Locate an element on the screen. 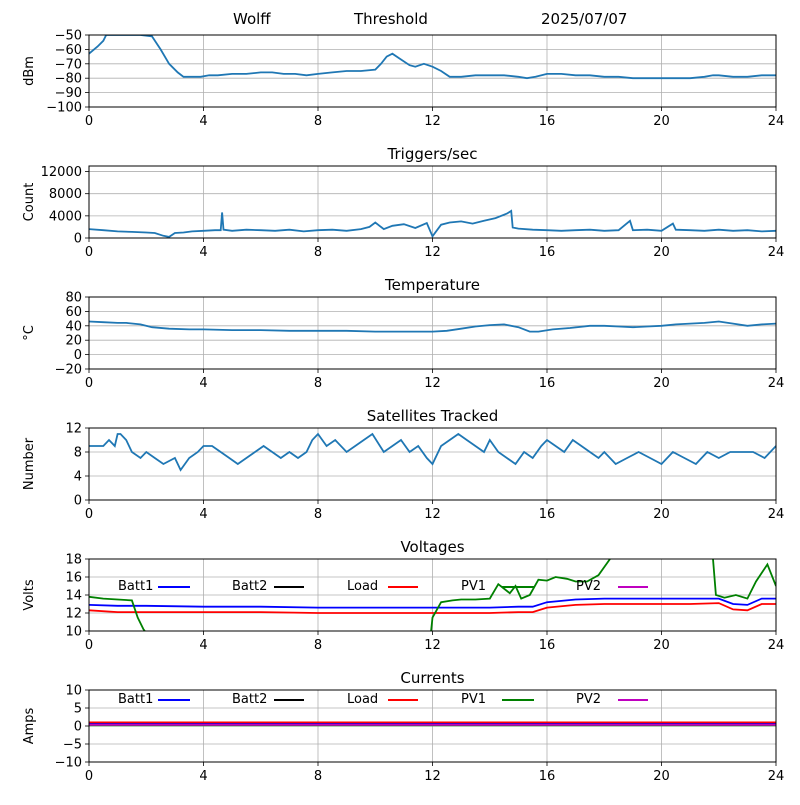  chart-panel: 0 4 8 12 16 20 24 0 4 8 12 Satellites Tracked Number is located at coordinates (403, 464).